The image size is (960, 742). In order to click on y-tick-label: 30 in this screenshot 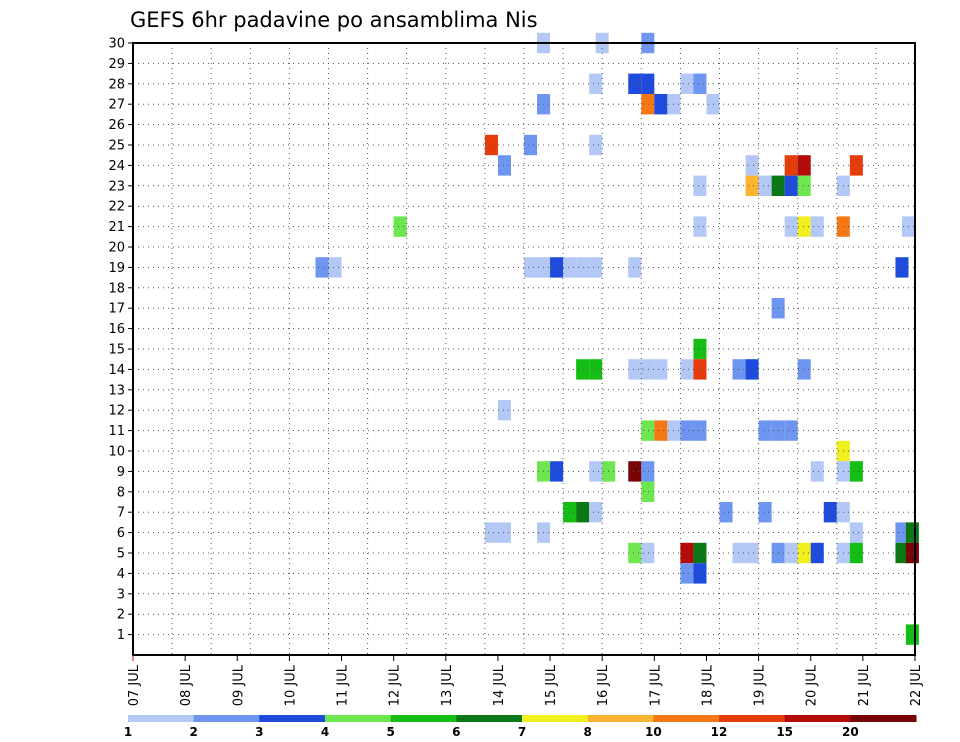, I will do `click(116, 44)`.